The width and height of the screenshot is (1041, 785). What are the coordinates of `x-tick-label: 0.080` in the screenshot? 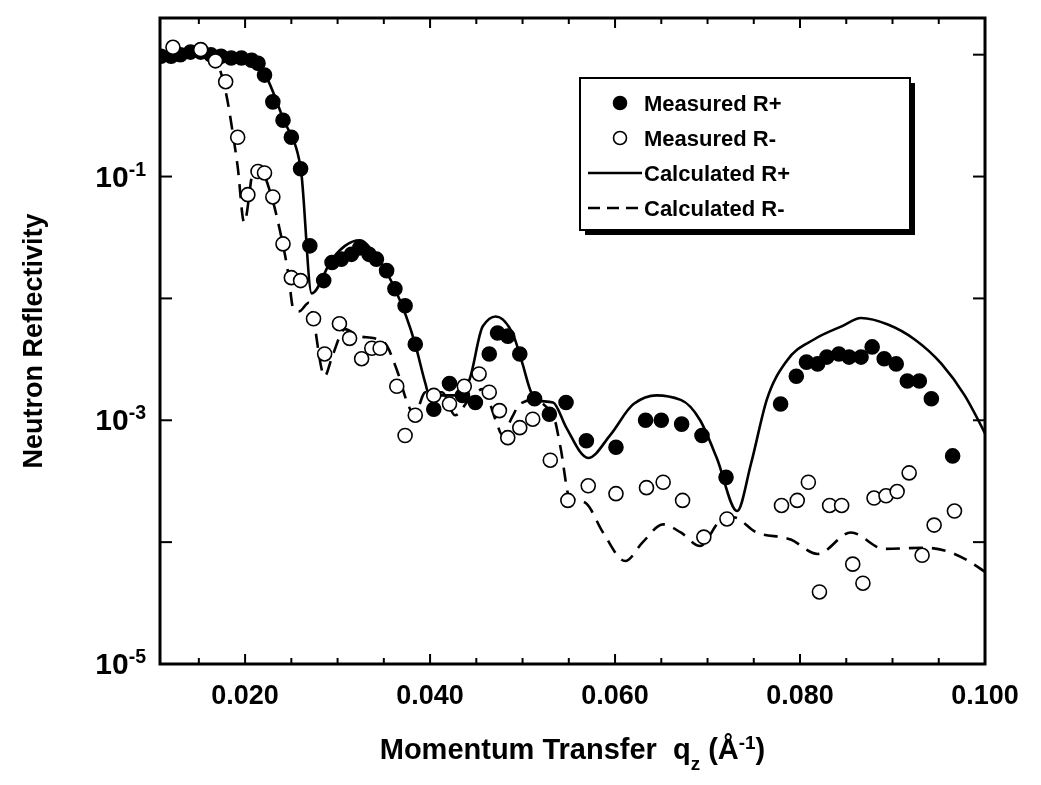 It's located at (800, 695).